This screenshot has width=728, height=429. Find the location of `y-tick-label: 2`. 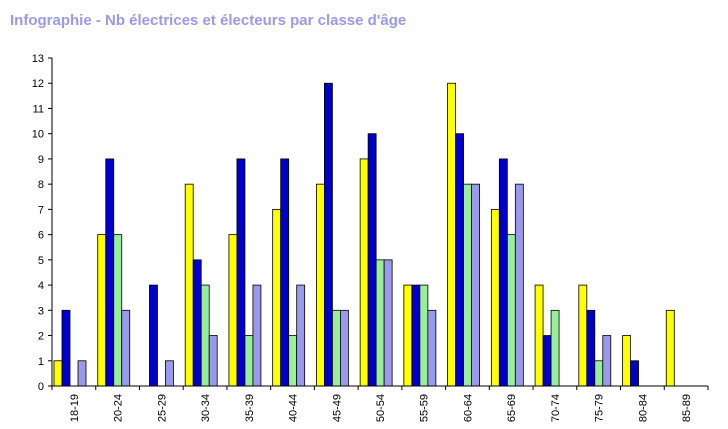

y-tick-label: 2 is located at coordinates (41, 337).